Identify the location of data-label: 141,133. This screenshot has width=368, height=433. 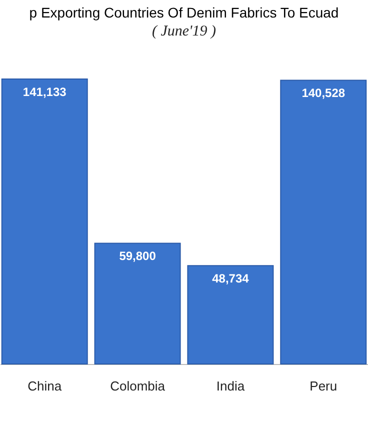
(44, 92).